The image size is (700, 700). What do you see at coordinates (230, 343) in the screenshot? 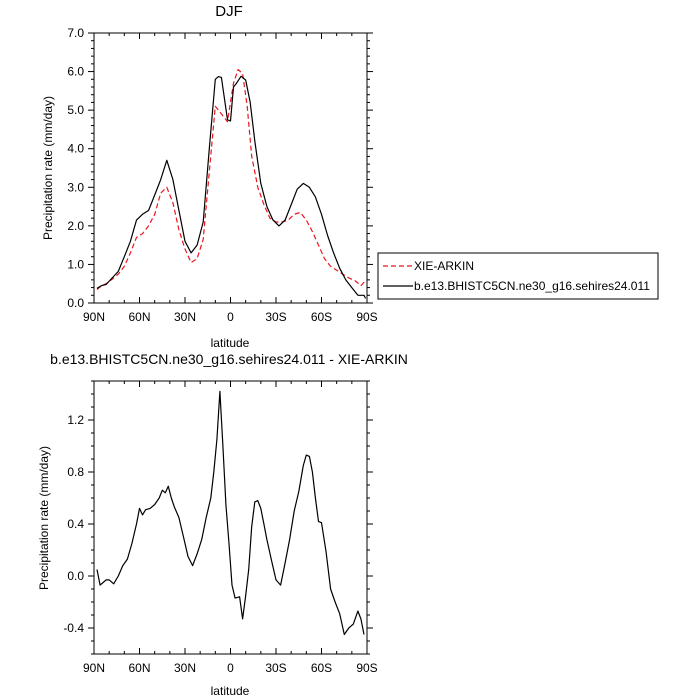
I see `top-x-axis-label: latitude` at bounding box center [230, 343].